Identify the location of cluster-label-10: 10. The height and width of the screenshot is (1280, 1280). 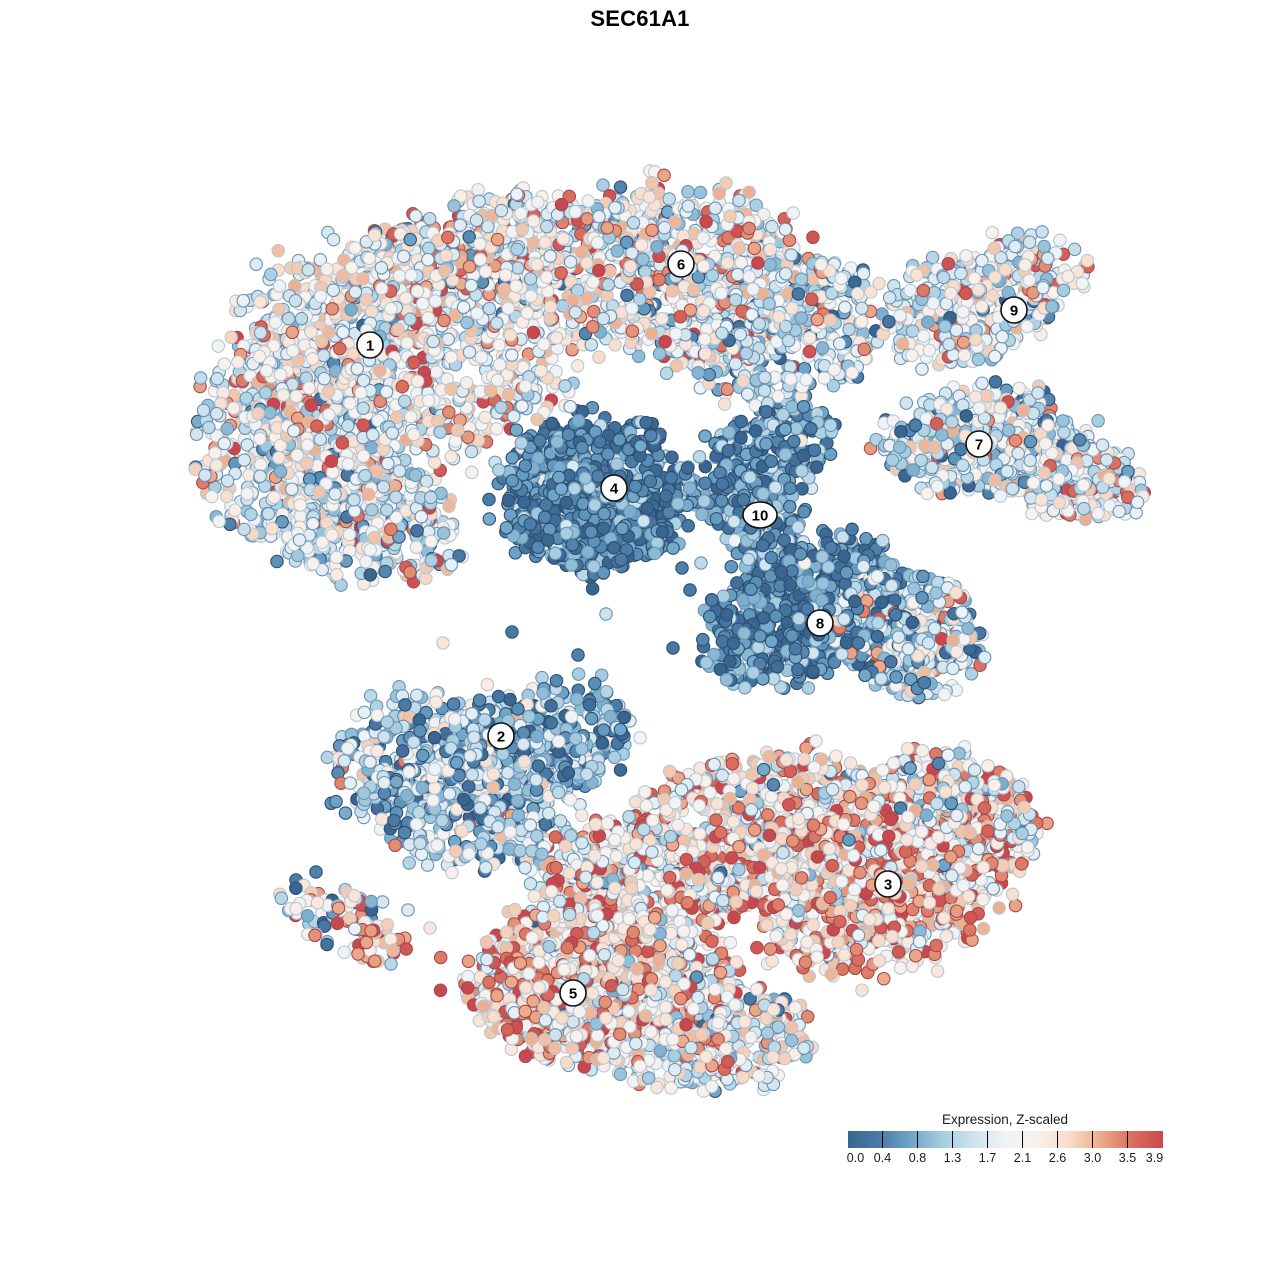
(760, 515).